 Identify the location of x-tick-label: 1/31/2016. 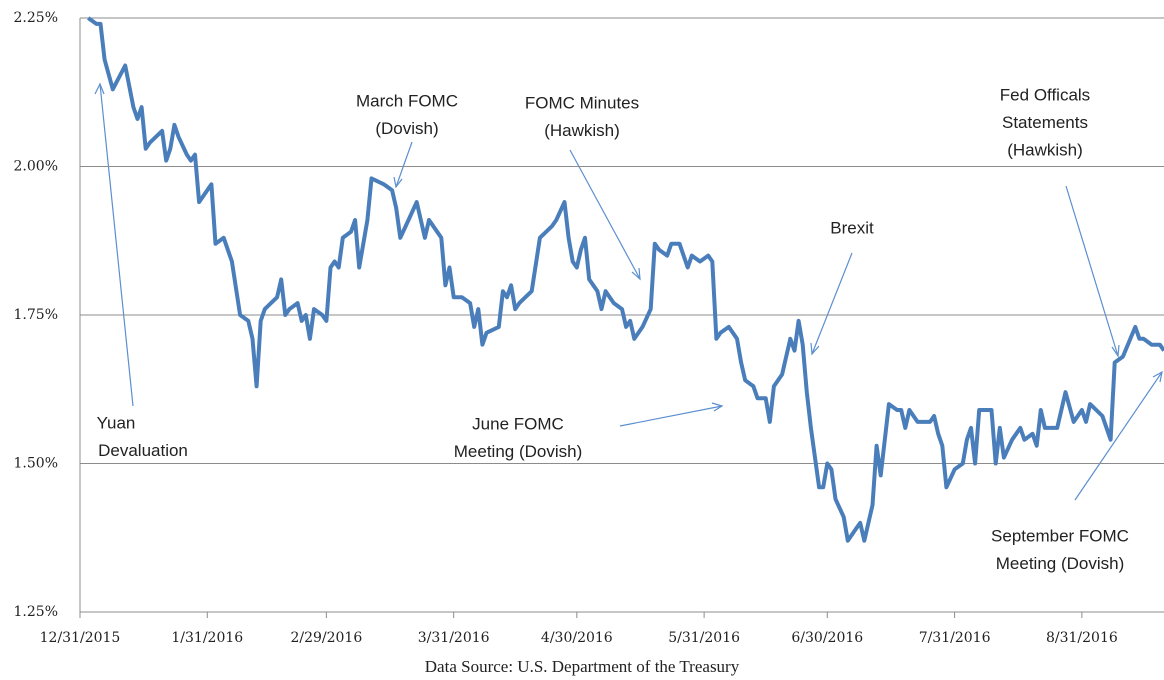
(207, 638).